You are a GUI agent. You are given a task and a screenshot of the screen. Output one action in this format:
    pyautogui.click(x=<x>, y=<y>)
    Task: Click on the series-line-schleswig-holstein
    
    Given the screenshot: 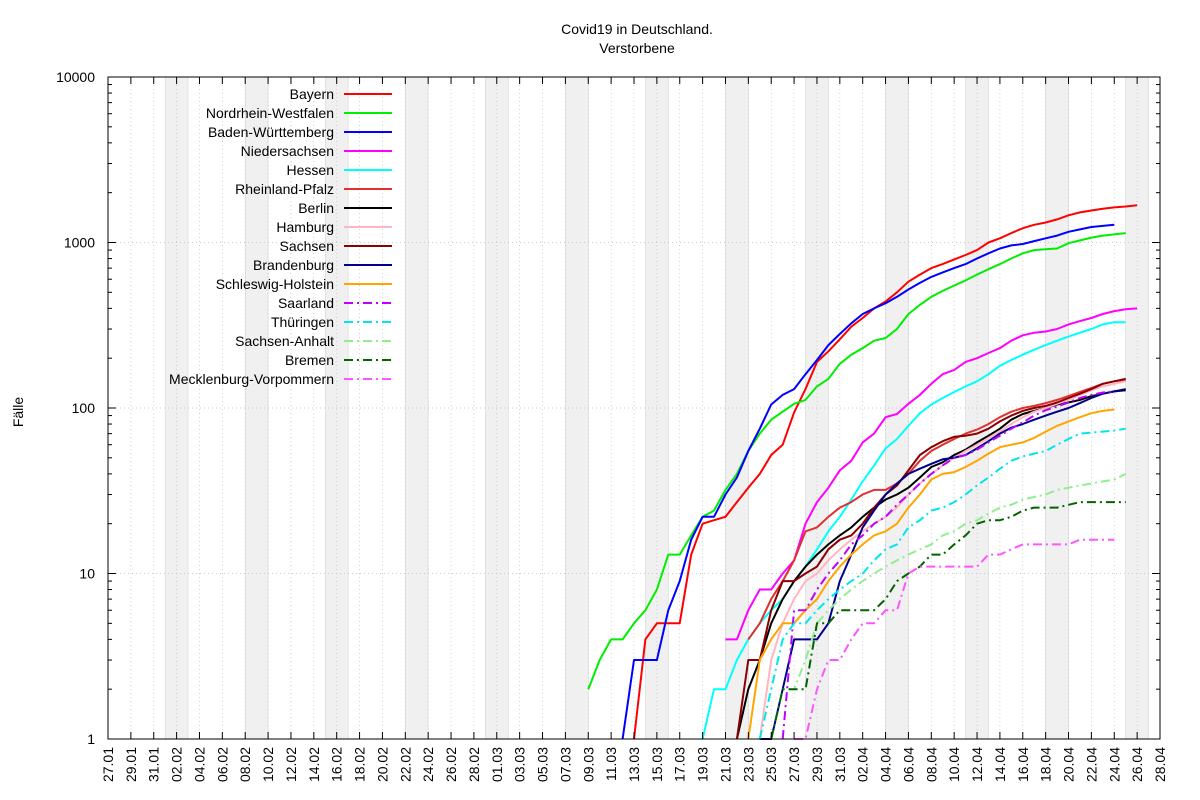 What is the action you would take?
    pyautogui.click(x=931, y=574)
    